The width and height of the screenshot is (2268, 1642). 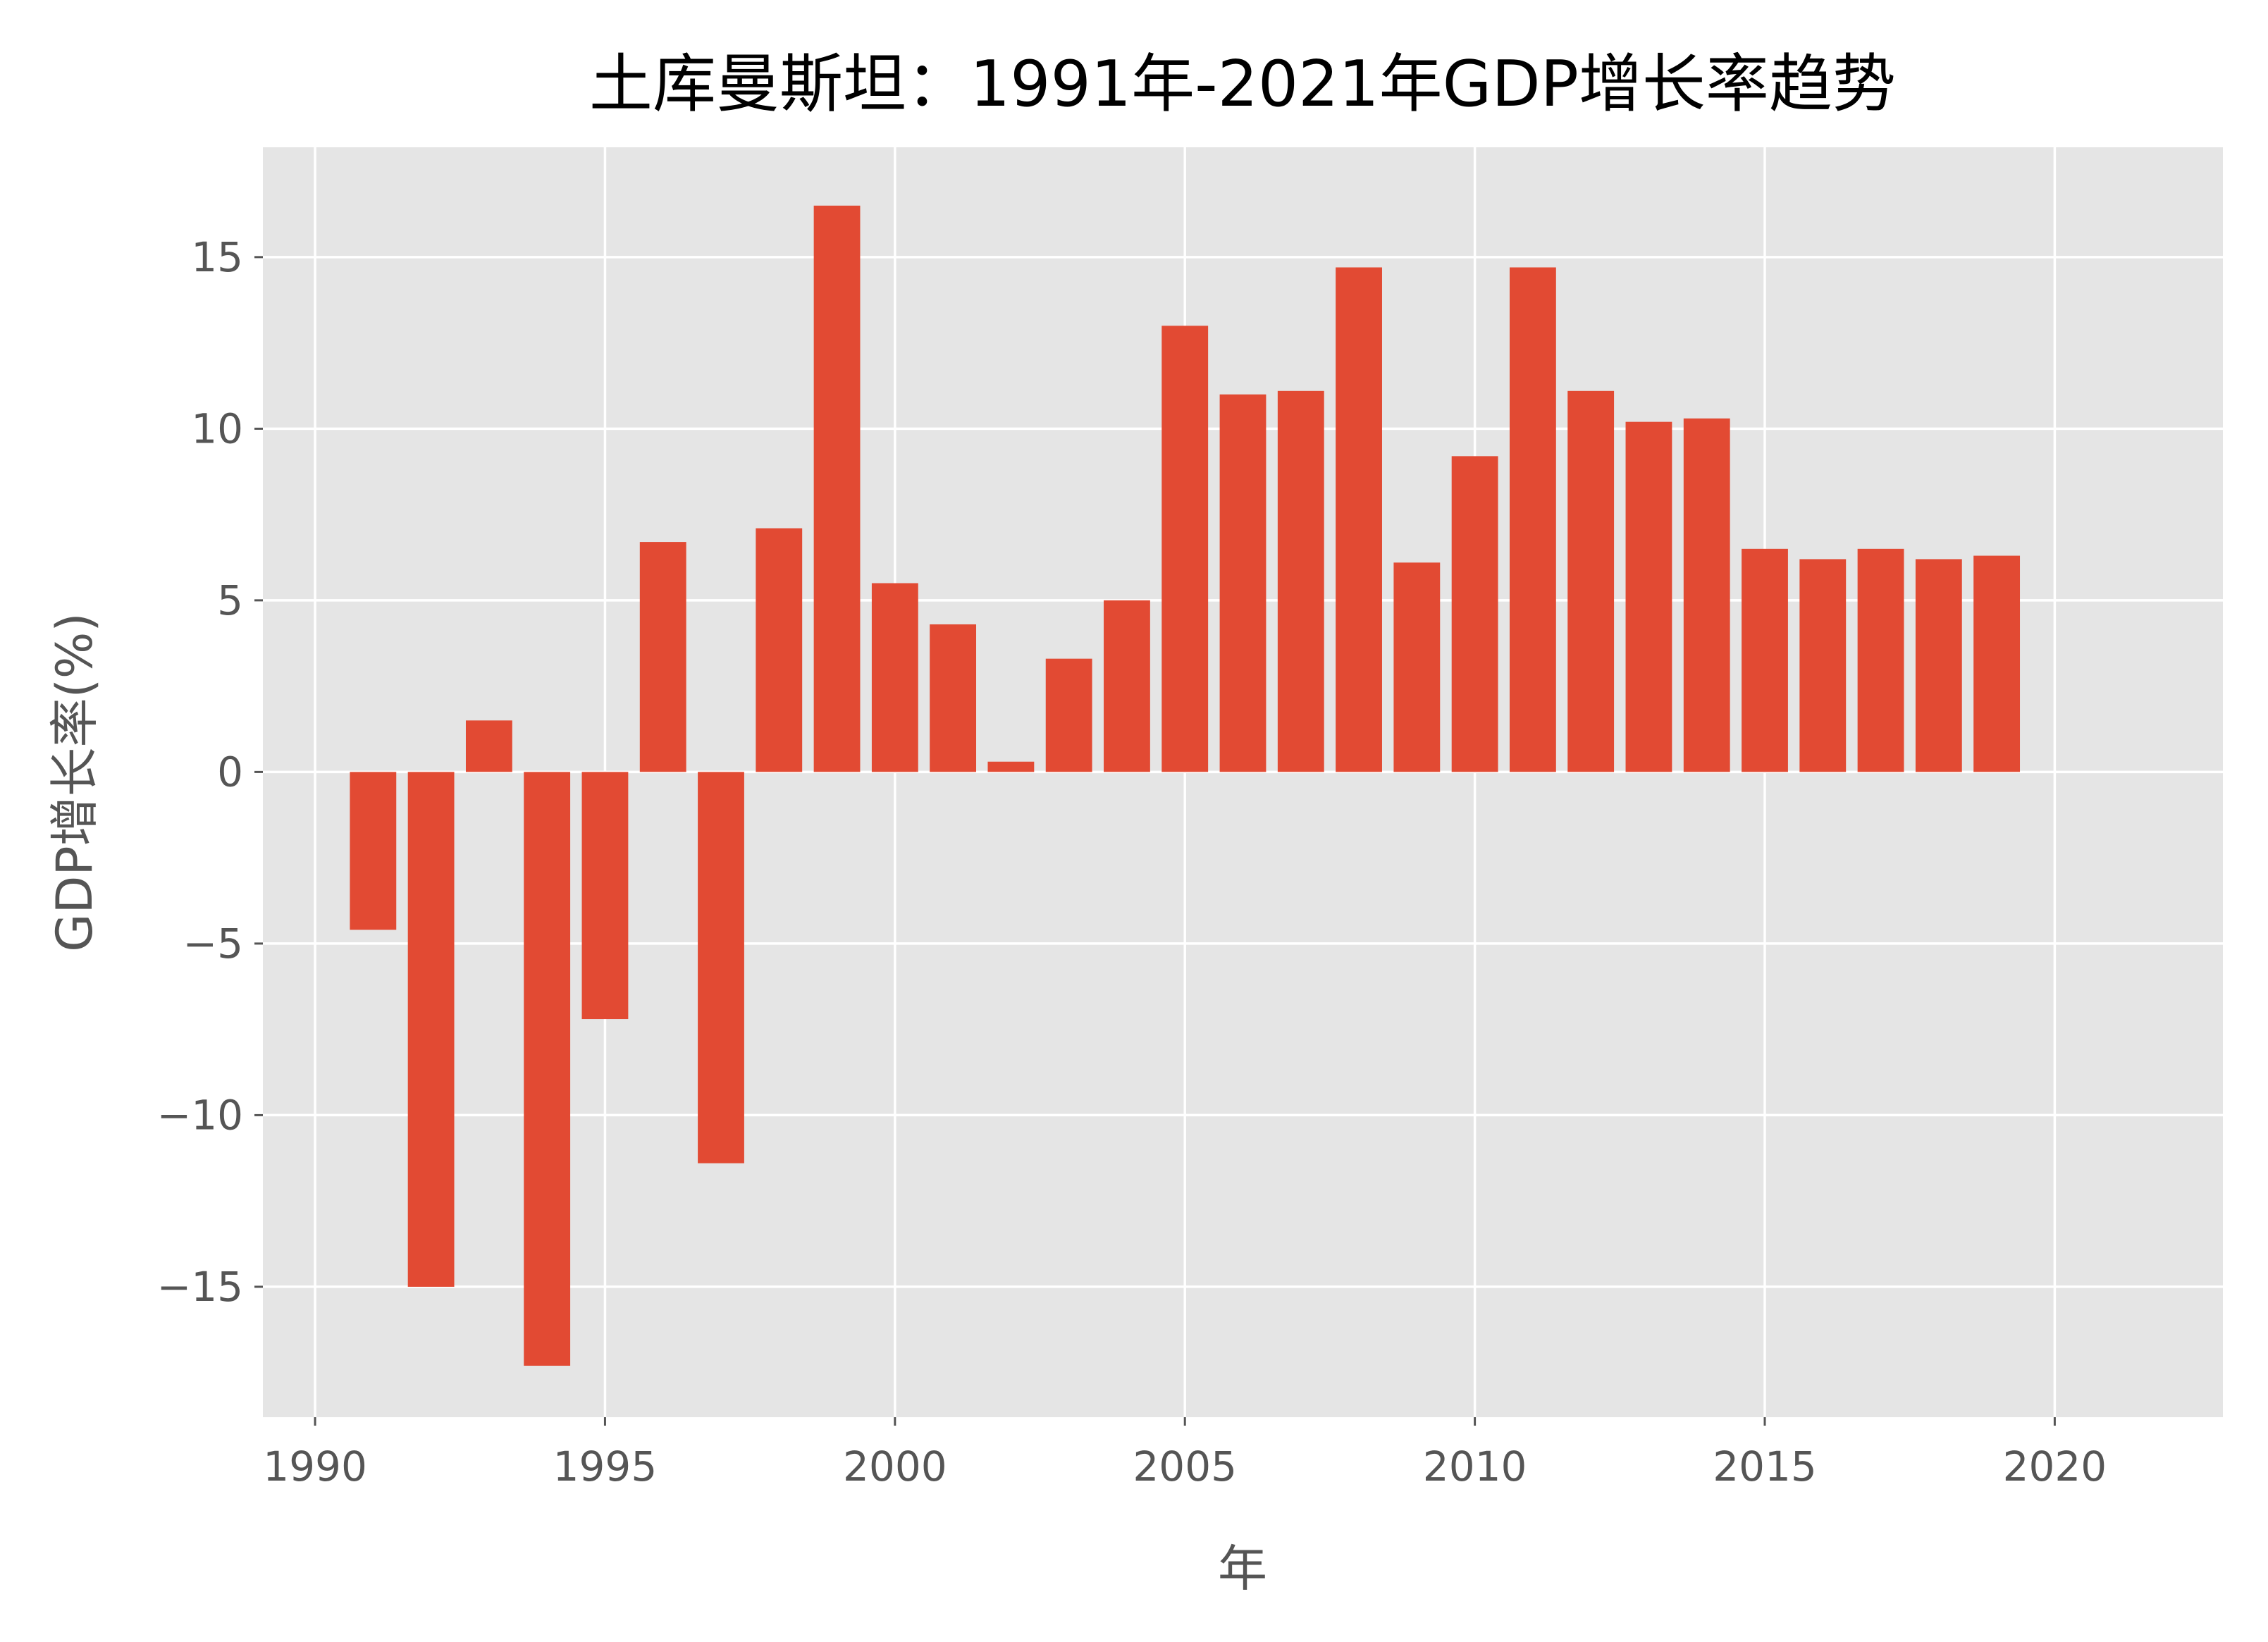 I want to click on bar-2005, so click(x=1185, y=549).